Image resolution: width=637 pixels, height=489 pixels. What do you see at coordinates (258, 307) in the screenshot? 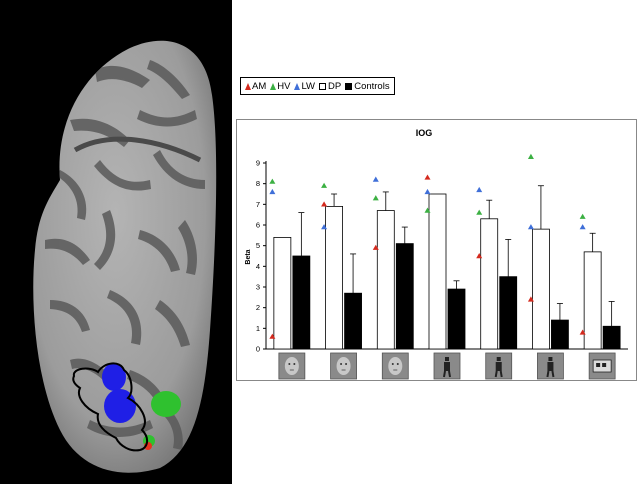
I see `y-tick-label: 2` at bounding box center [258, 307].